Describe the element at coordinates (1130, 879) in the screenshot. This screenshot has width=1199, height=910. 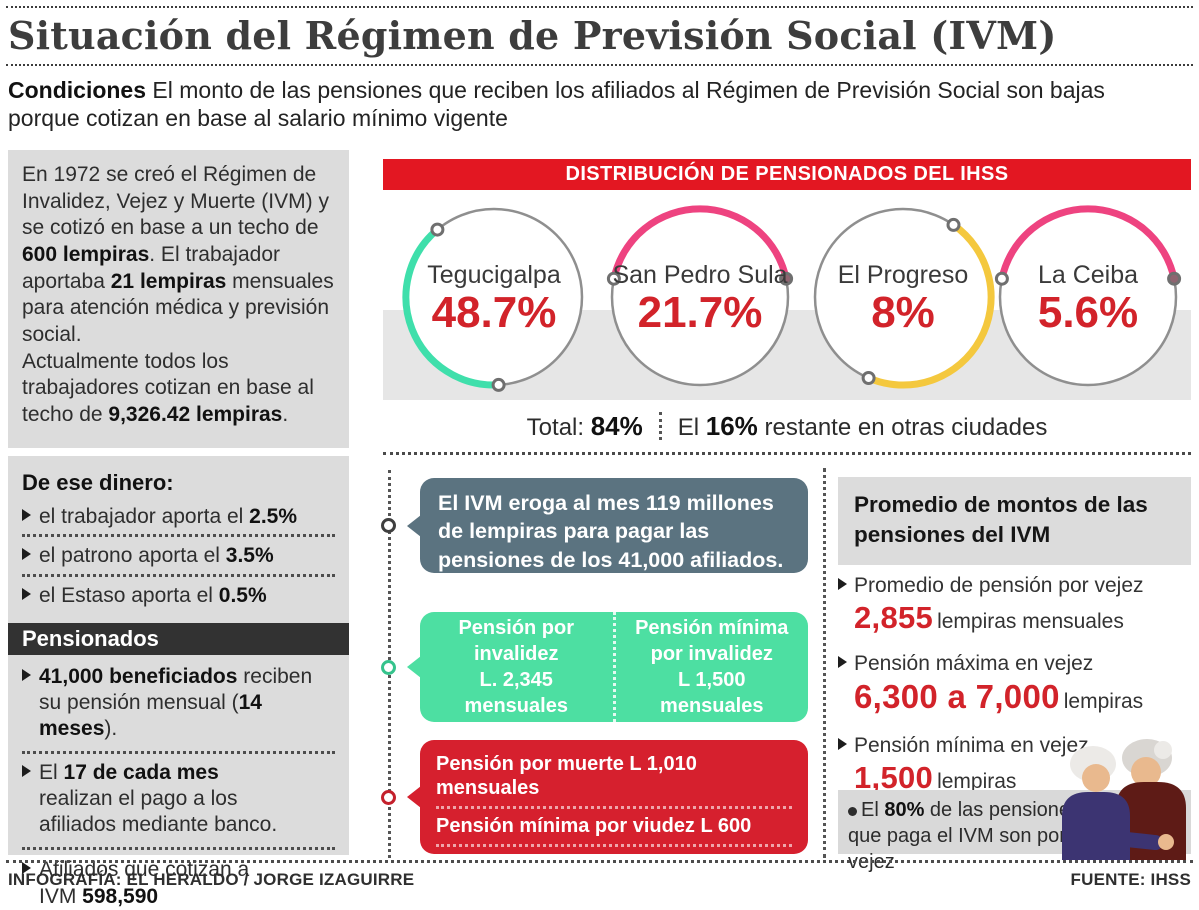
I see `footer-source: FUENTE: IHSS` at that location.